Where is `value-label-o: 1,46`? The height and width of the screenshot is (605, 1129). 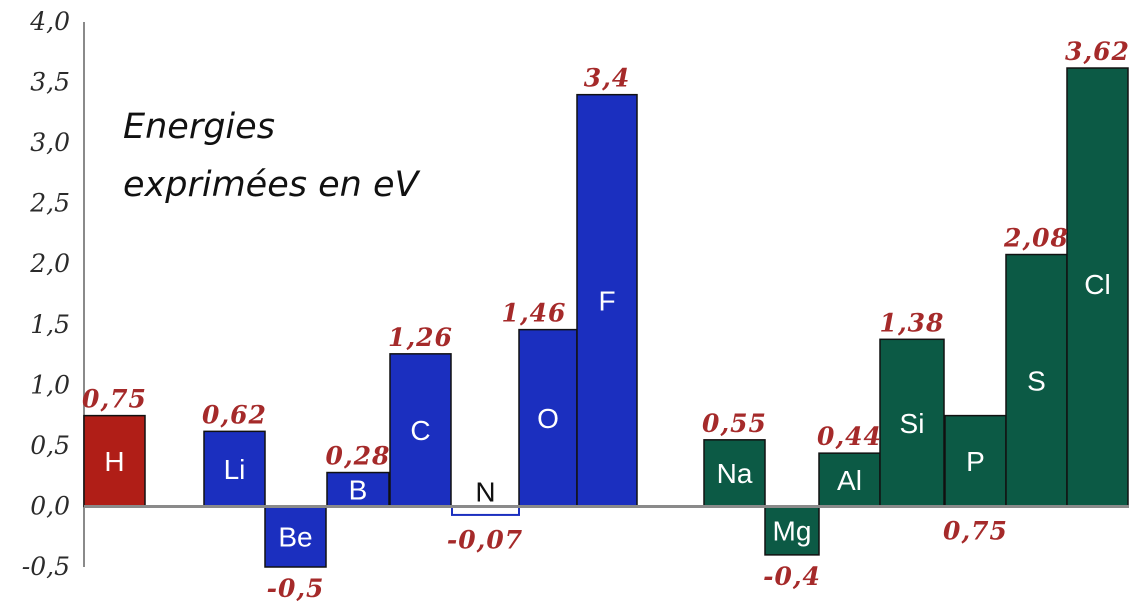
value-label-o: 1,46 is located at coordinates (534, 313).